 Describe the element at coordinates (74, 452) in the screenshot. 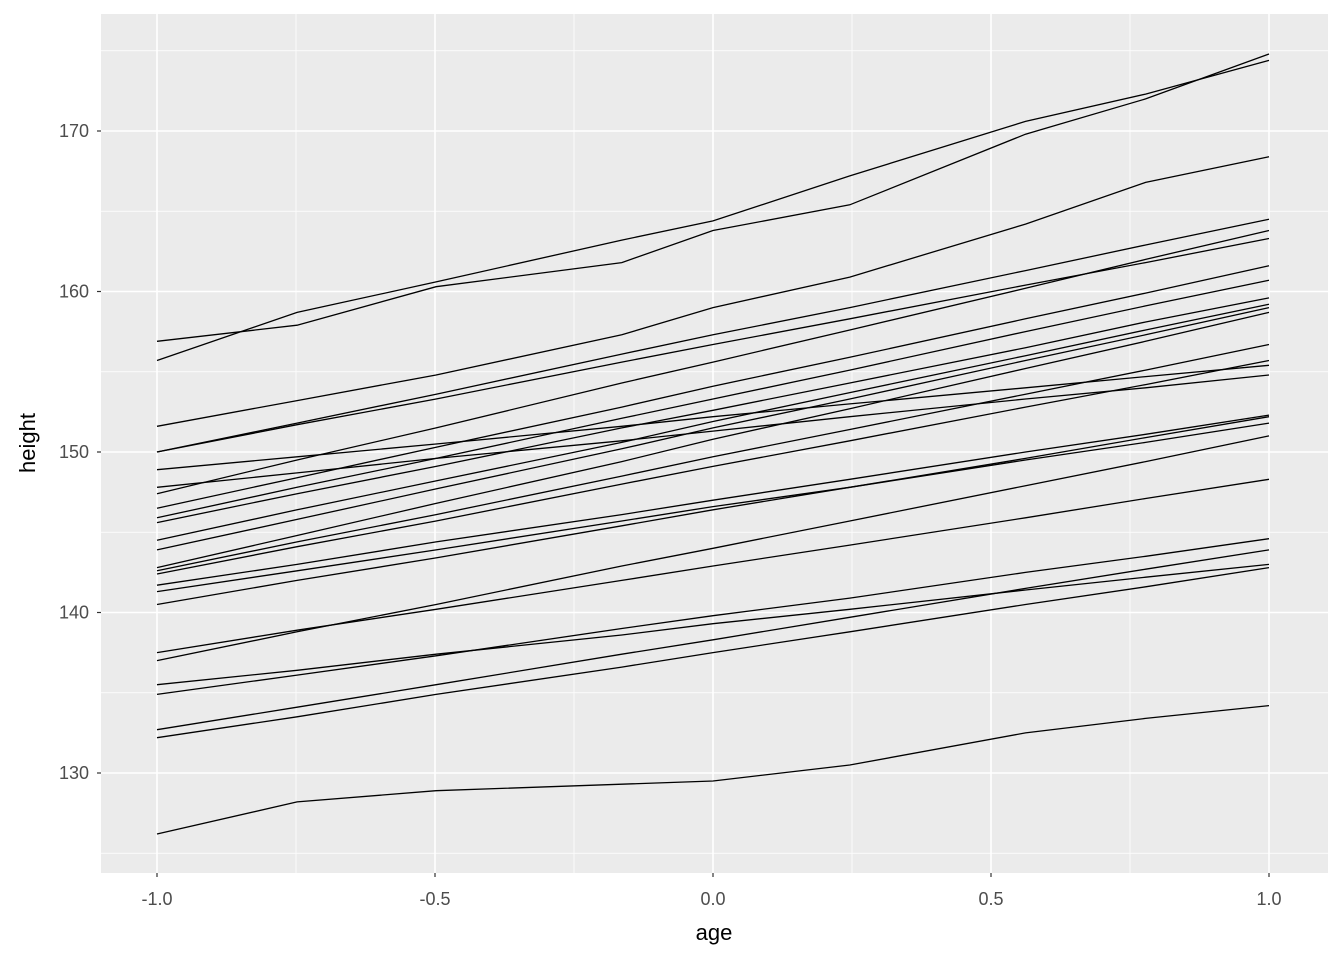

I see `y-tick-label: 150` at that location.